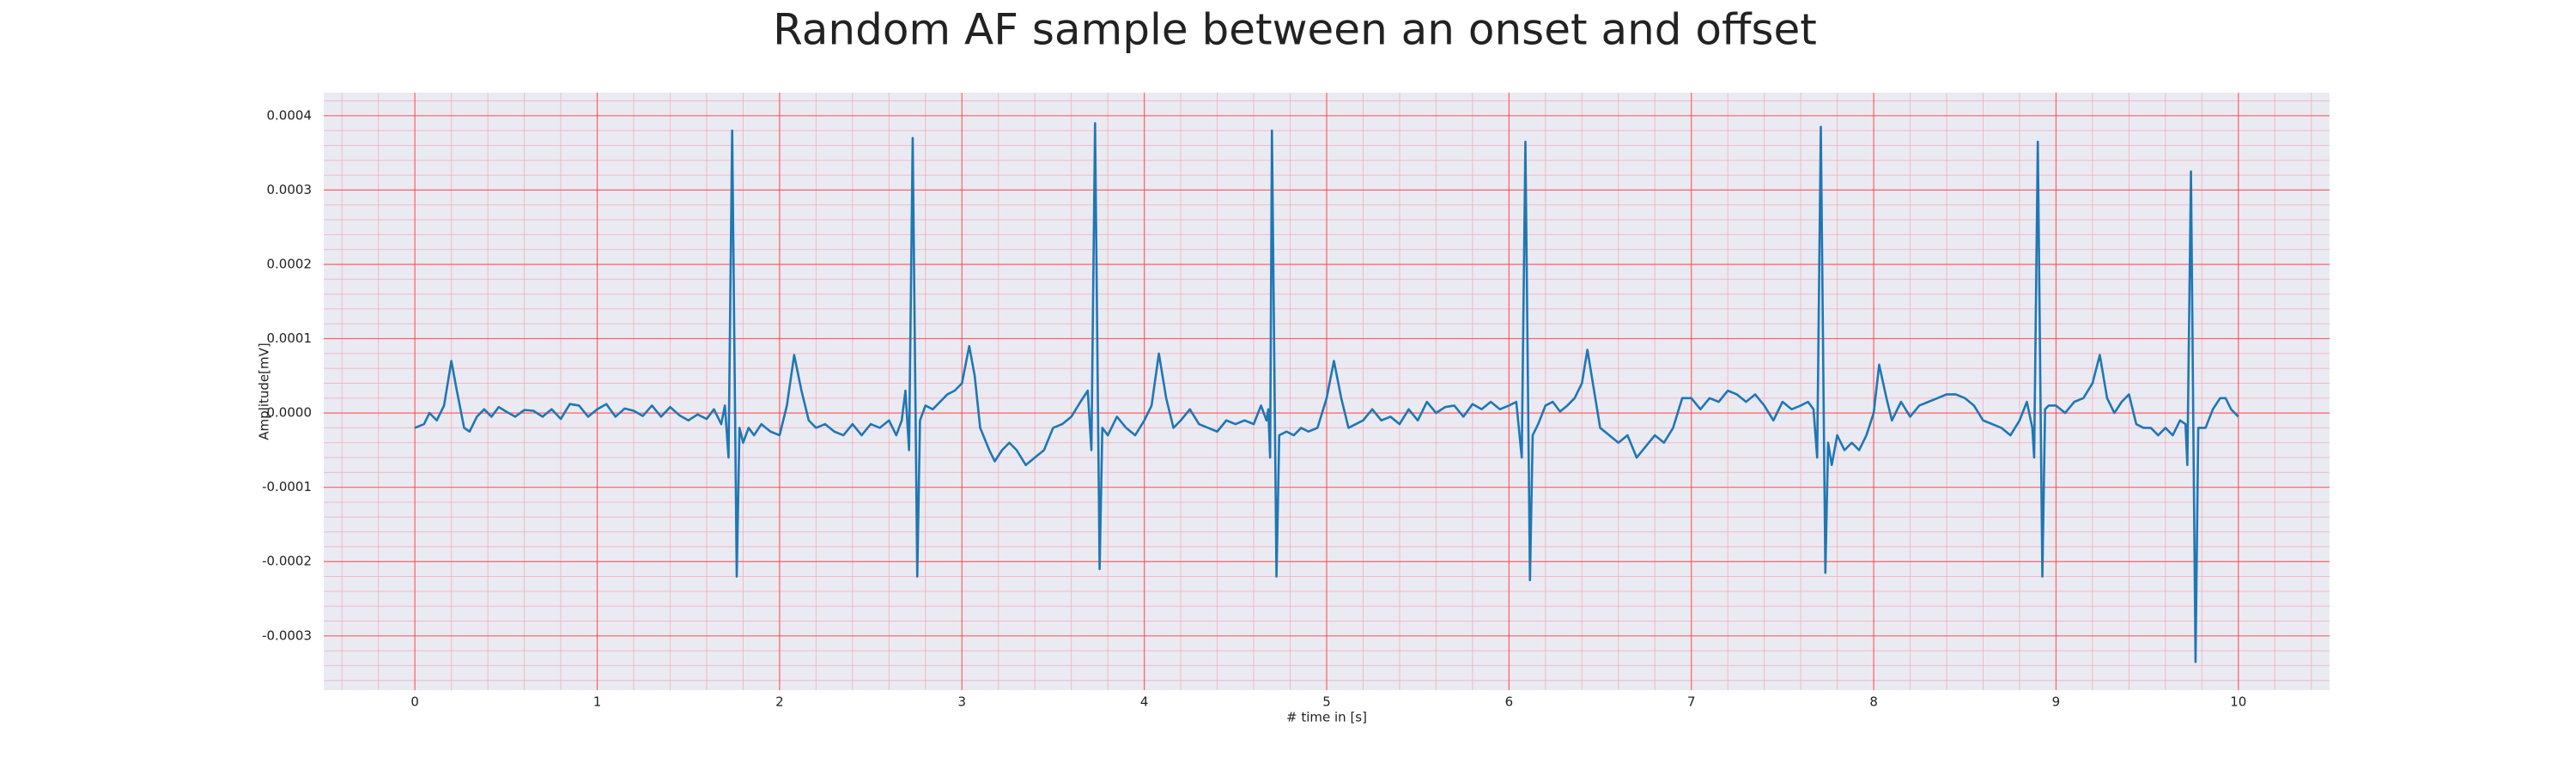  I want to click on x-tick-label: 3, so click(962, 702).